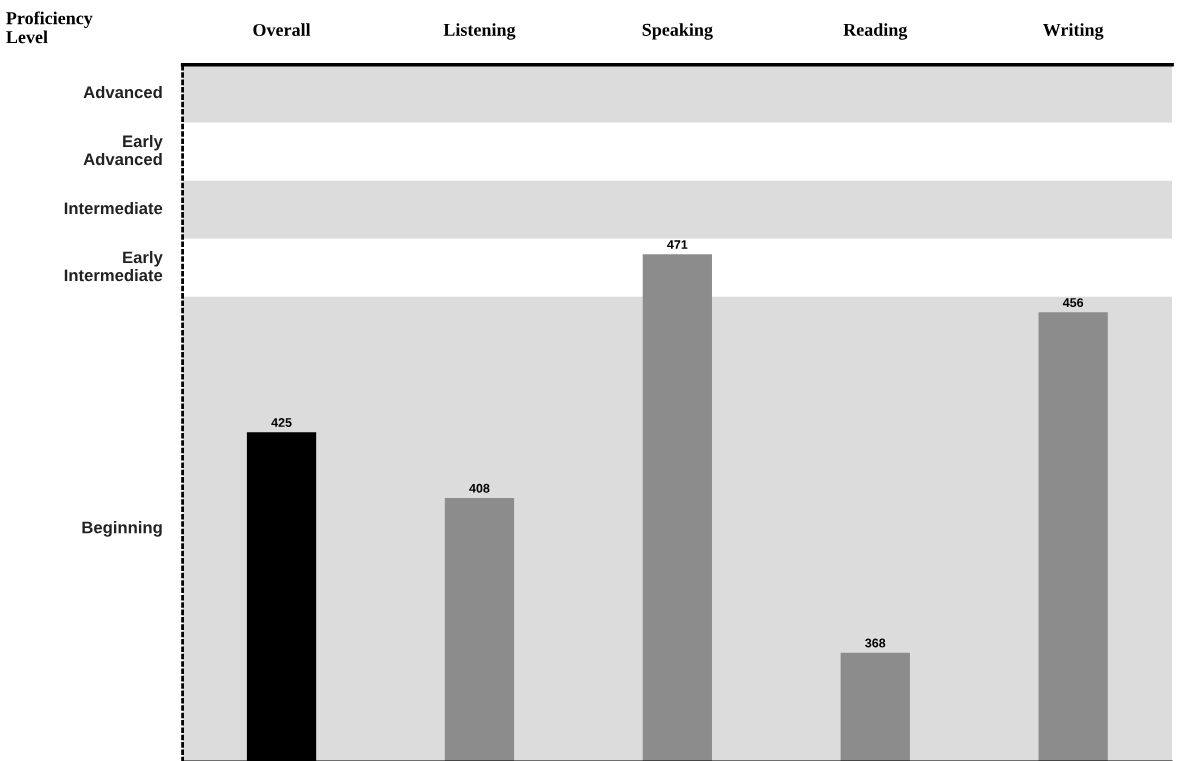 This screenshot has width=1178, height=761. Describe the element at coordinates (122, 92) in the screenshot. I see `band-label: Advanced` at that location.